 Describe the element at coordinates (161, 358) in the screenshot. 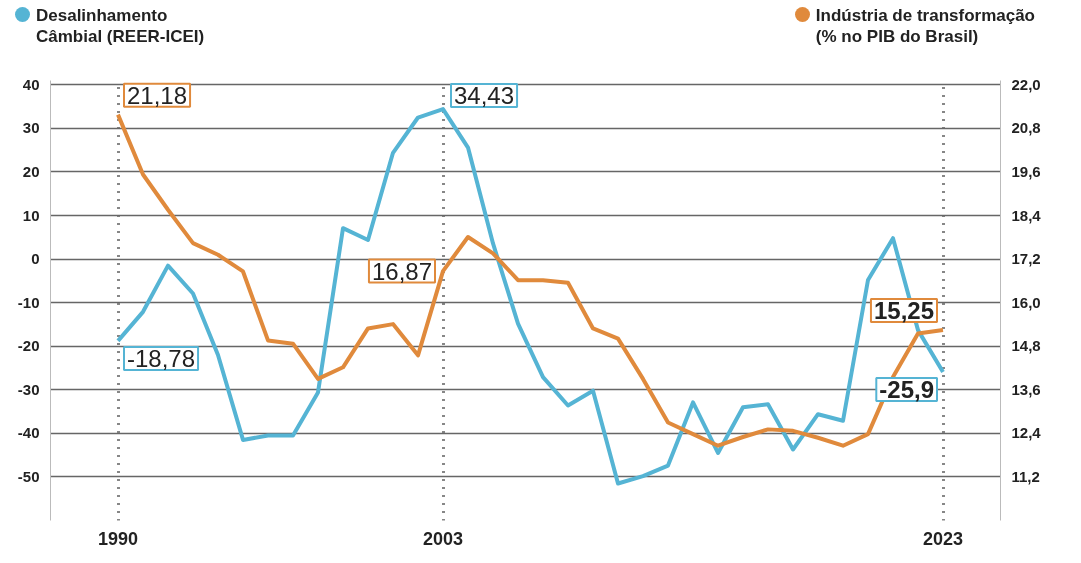

I see `data-label: -18,78` at that location.